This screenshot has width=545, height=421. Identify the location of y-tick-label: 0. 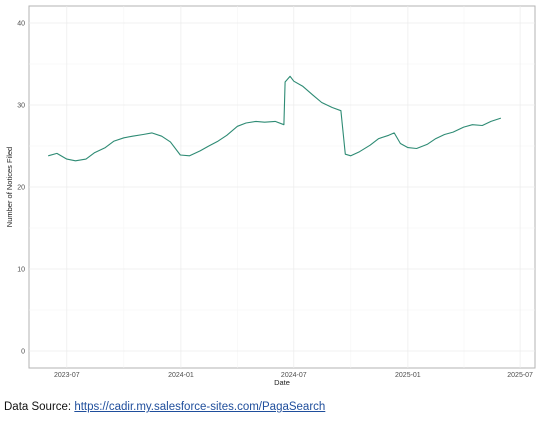
(23, 352).